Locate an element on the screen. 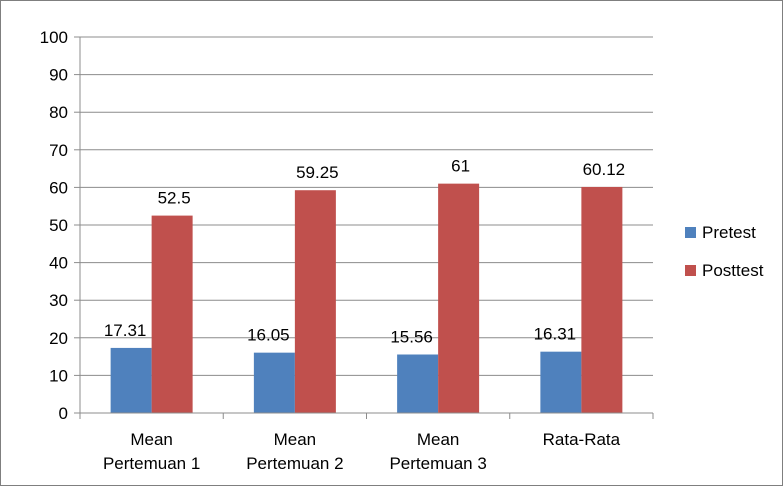 The height and width of the screenshot is (487, 783). data-label-posttest-1: 52.5 is located at coordinates (174, 198).